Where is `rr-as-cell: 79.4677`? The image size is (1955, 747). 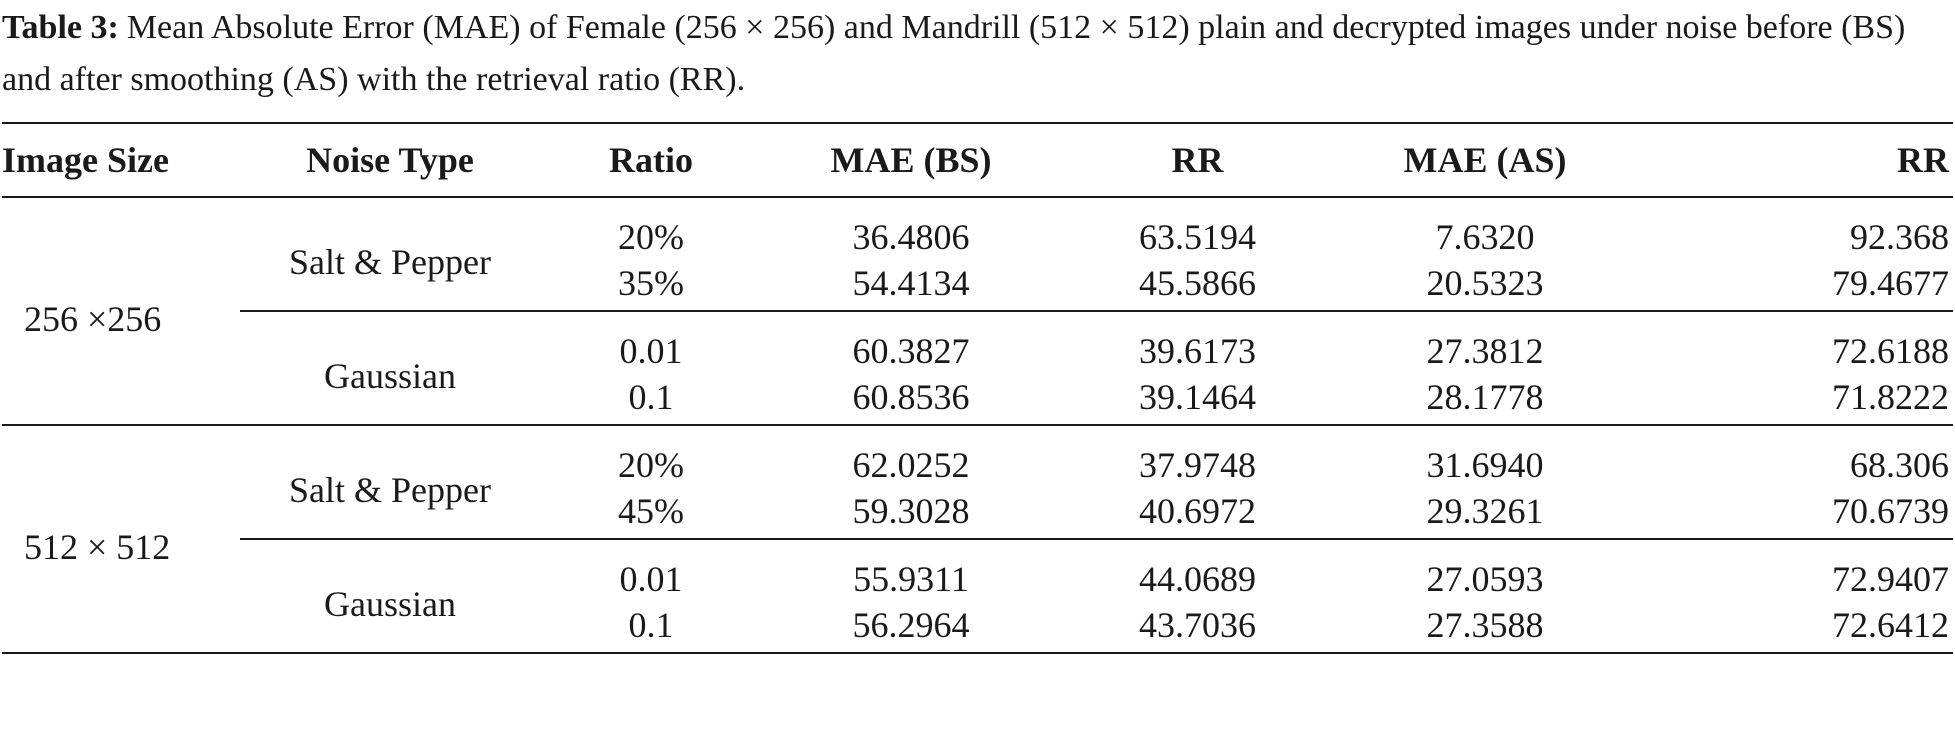
rr-as-cell: 79.4677 is located at coordinates (1890, 283).